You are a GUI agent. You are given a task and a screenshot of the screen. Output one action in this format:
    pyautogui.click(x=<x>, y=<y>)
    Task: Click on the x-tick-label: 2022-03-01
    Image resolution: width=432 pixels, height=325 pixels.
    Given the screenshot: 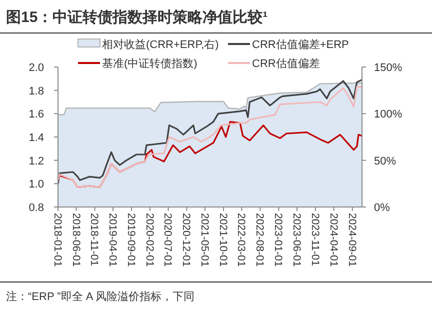 What is the action you would take?
    pyautogui.click(x=241, y=240)
    